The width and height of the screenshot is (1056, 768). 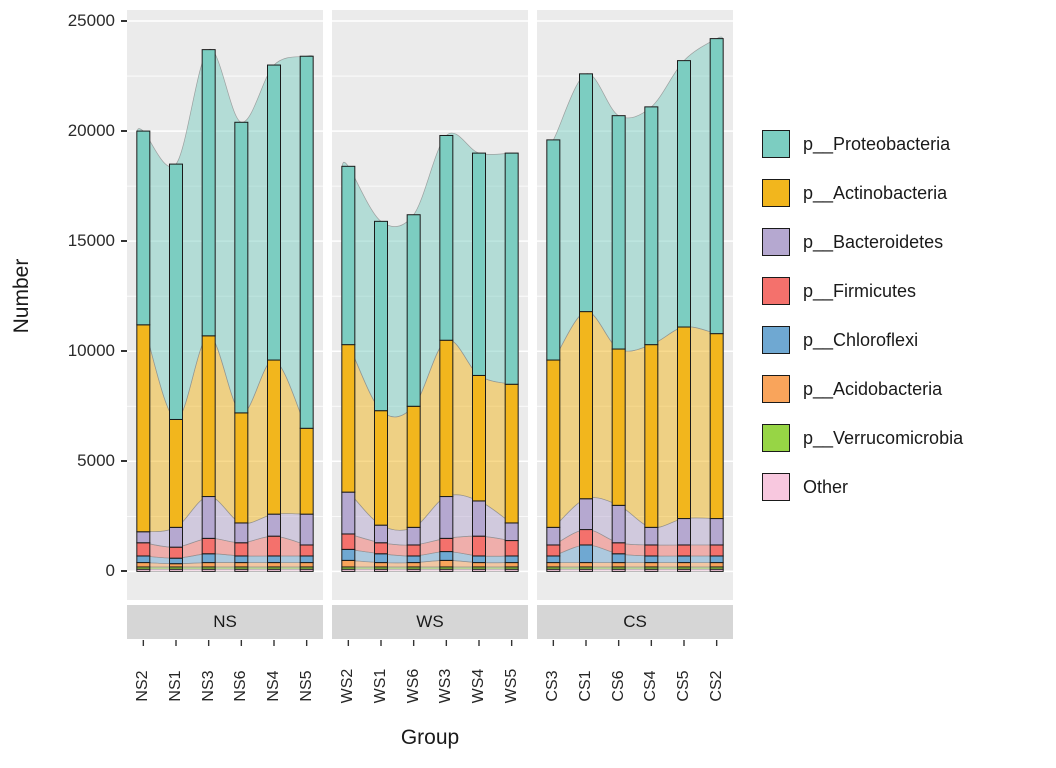 I want to click on x-tick-labels: CS3 CS1 CS6 CS4 CS5 CS2, so click(x=635, y=688).